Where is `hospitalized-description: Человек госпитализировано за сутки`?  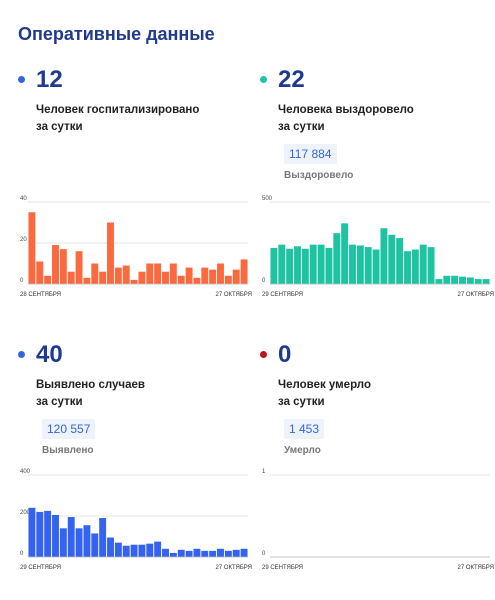
hospitalized-description: Человек госпитализировано за сутки is located at coordinates (118, 118).